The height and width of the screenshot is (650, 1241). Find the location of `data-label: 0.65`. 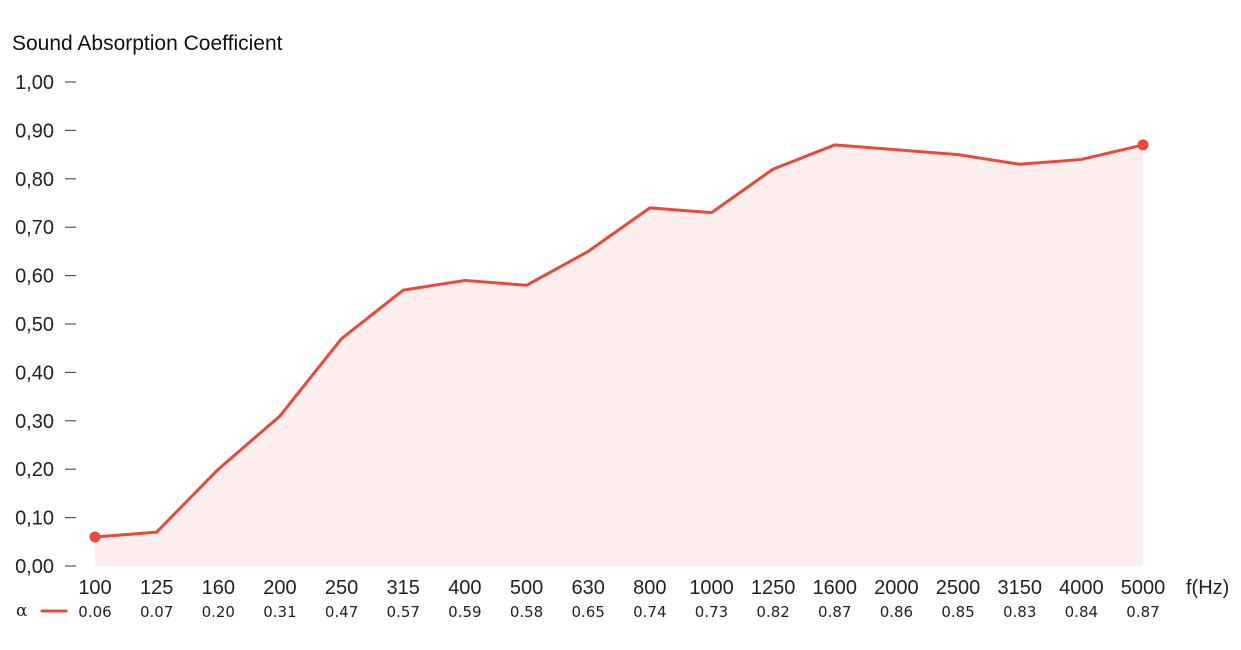

data-label: 0.65 is located at coordinates (587, 612).